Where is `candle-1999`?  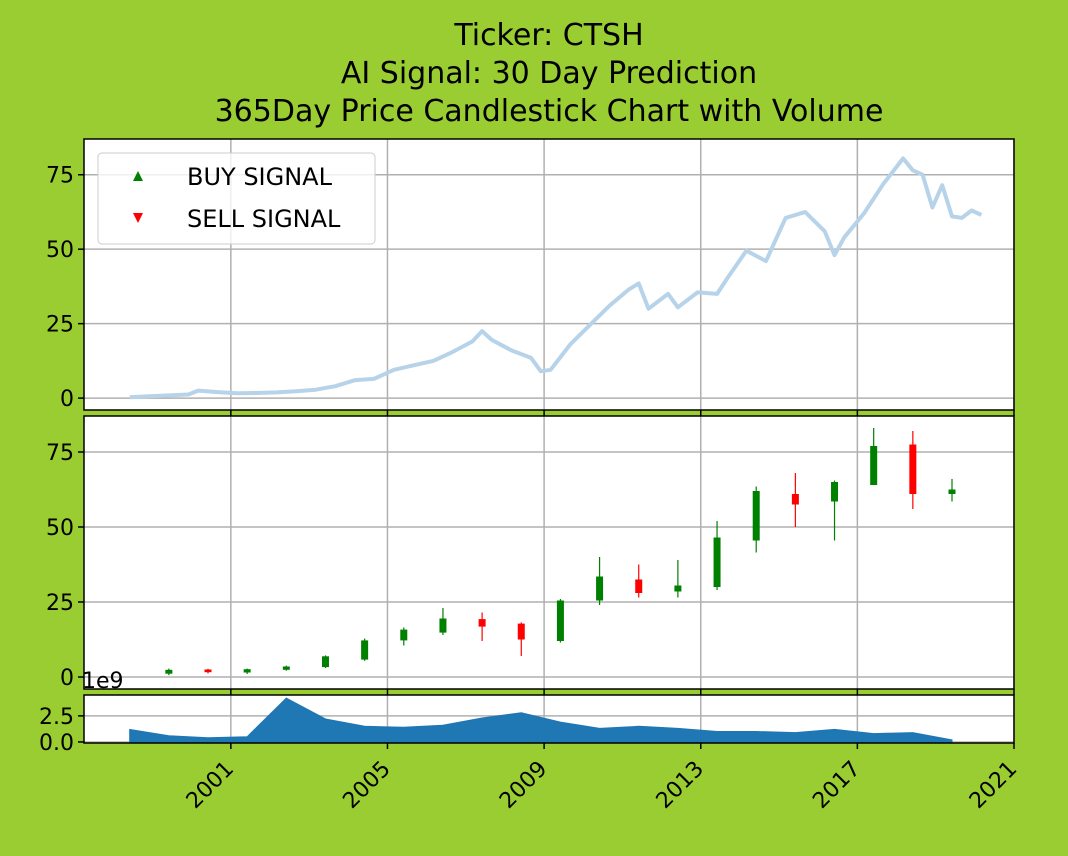
candle-1999 is located at coordinates (169, 672).